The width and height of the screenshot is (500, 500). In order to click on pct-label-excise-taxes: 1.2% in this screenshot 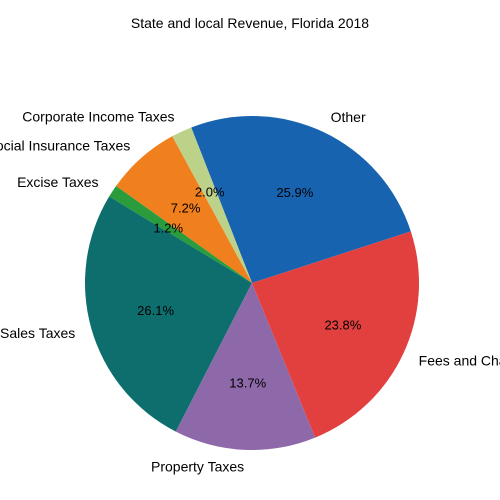, I will do `click(168, 227)`.